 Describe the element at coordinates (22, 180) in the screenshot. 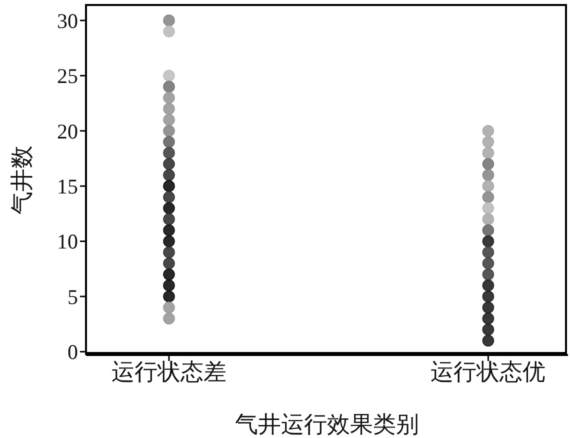

I see `y-axis-title: 气井数` at that location.